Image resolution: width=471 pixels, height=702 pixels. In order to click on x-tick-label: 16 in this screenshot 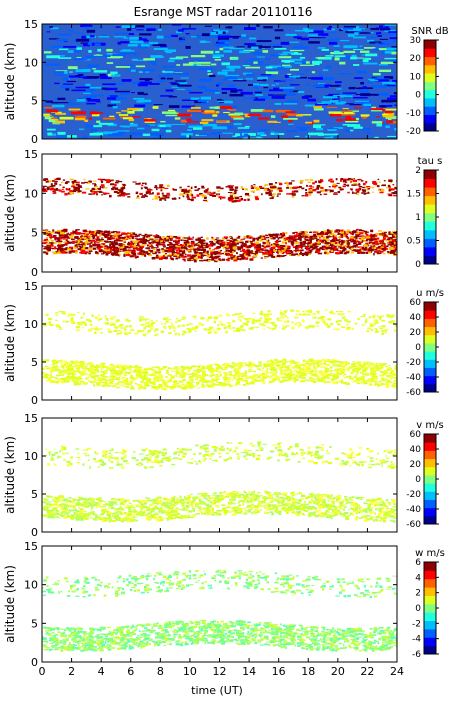, I will do `click(279, 671)`.